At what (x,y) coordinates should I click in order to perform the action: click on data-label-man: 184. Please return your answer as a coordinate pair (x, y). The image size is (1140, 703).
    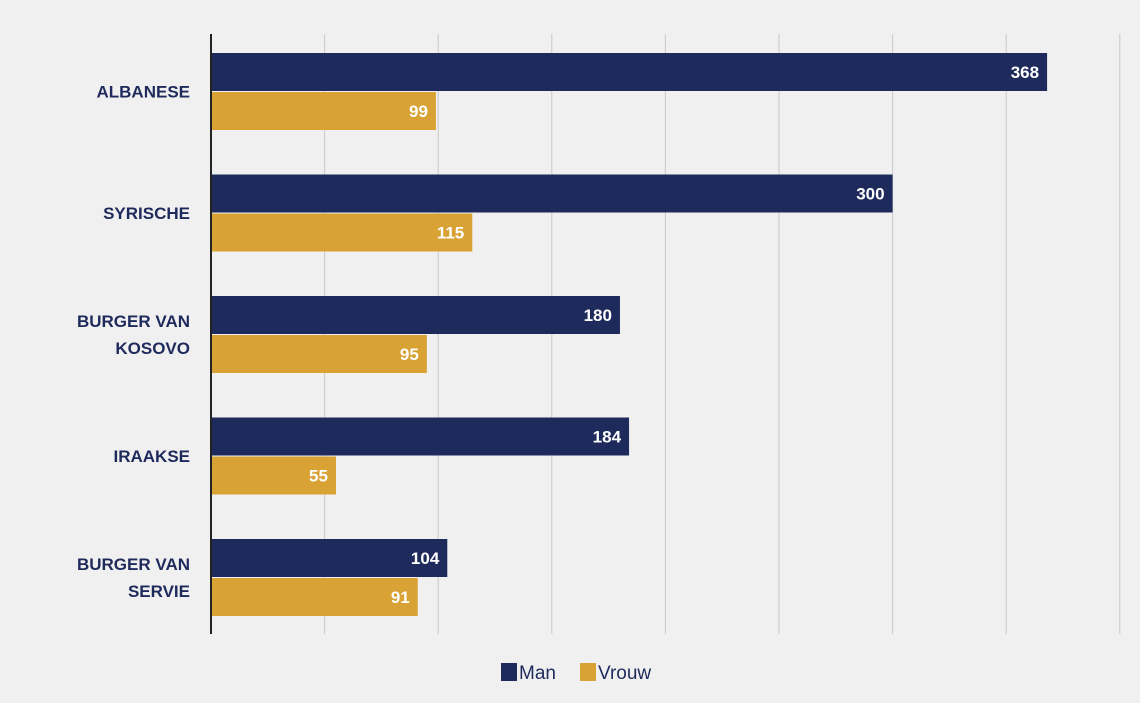
    Looking at the image, I should click on (607, 437).